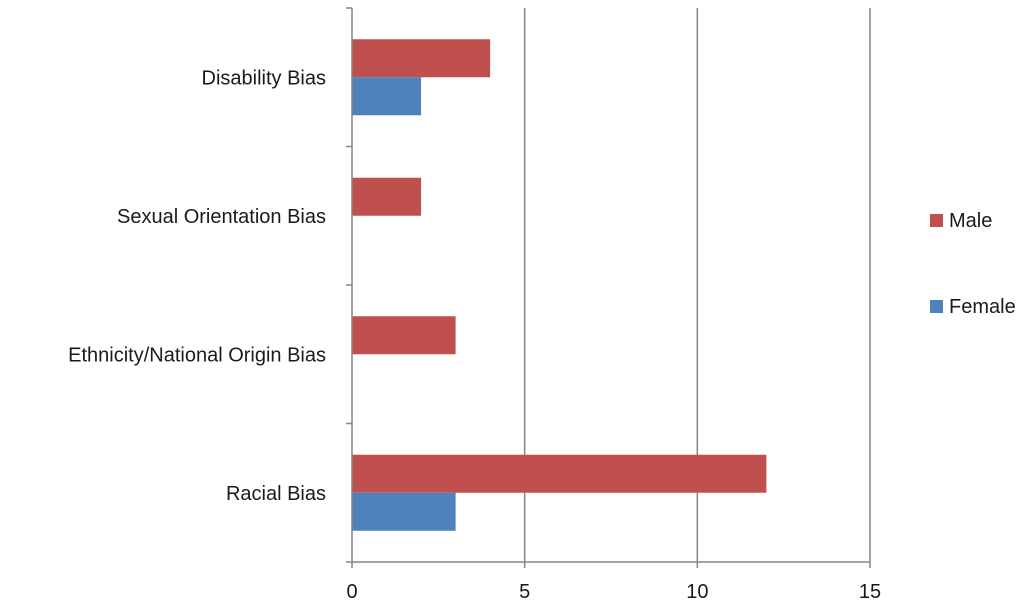 This screenshot has height=608, width=1033. I want to click on x-tick-label: 10, so click(697, 592).